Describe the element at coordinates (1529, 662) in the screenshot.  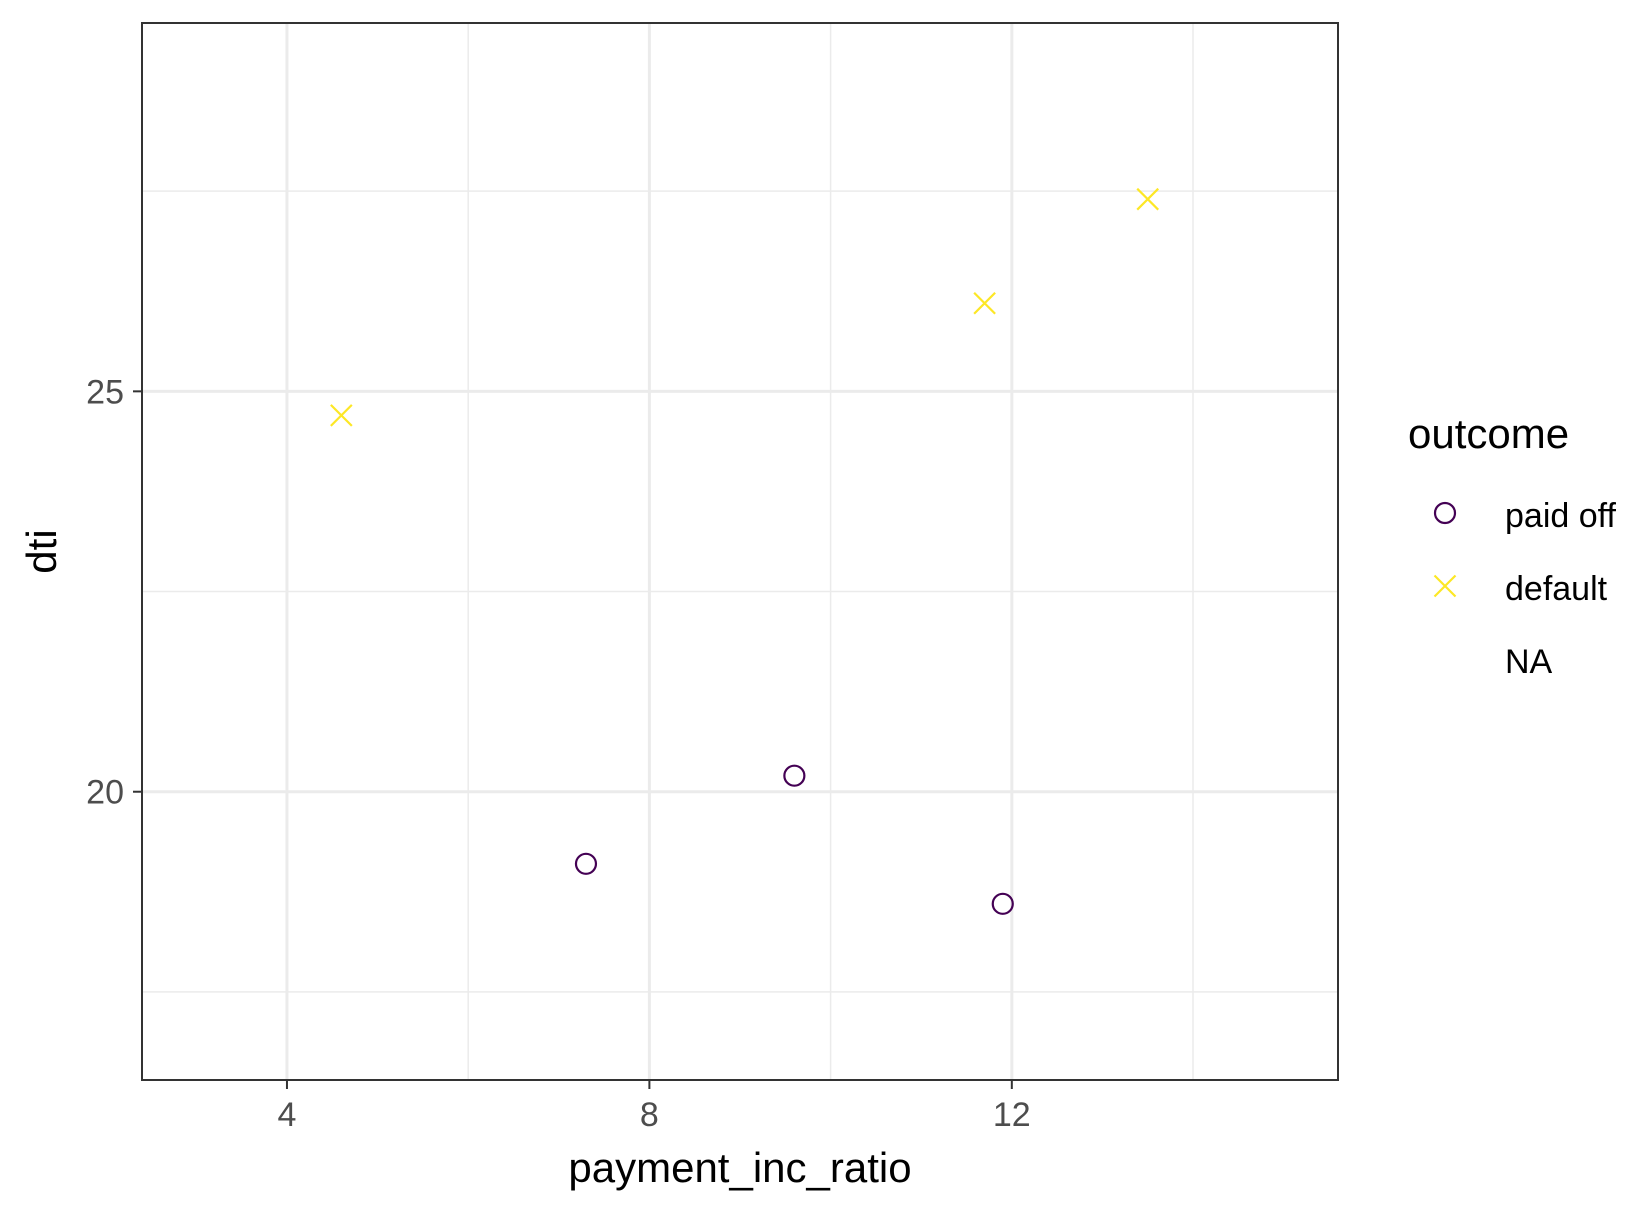
I see `legend-label: NA` at that location.